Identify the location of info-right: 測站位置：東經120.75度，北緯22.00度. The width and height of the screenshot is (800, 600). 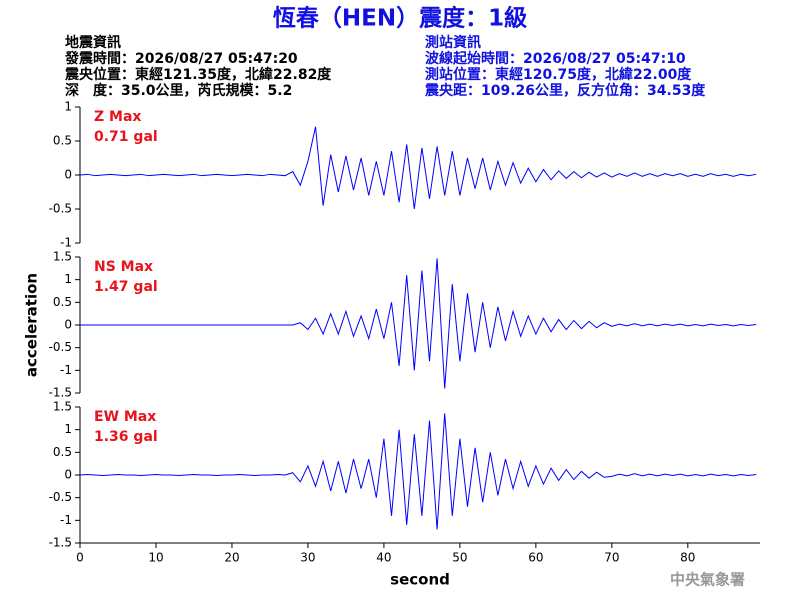
(558, 74).